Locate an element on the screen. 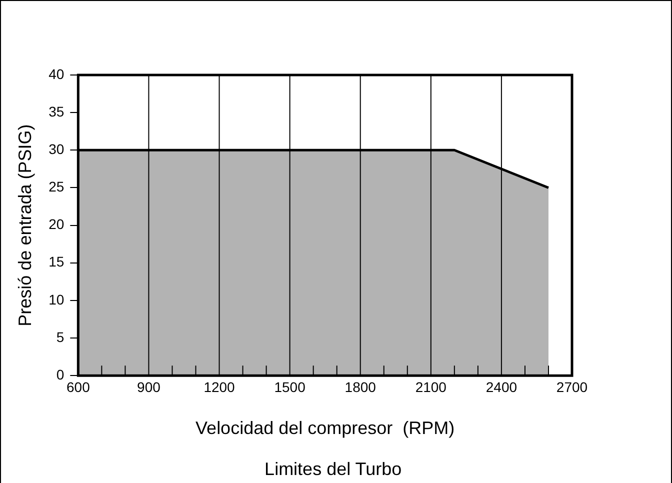 This screenshot has width=672, height=483. y-tick-label: 25 is located at coordinates (56, 186).